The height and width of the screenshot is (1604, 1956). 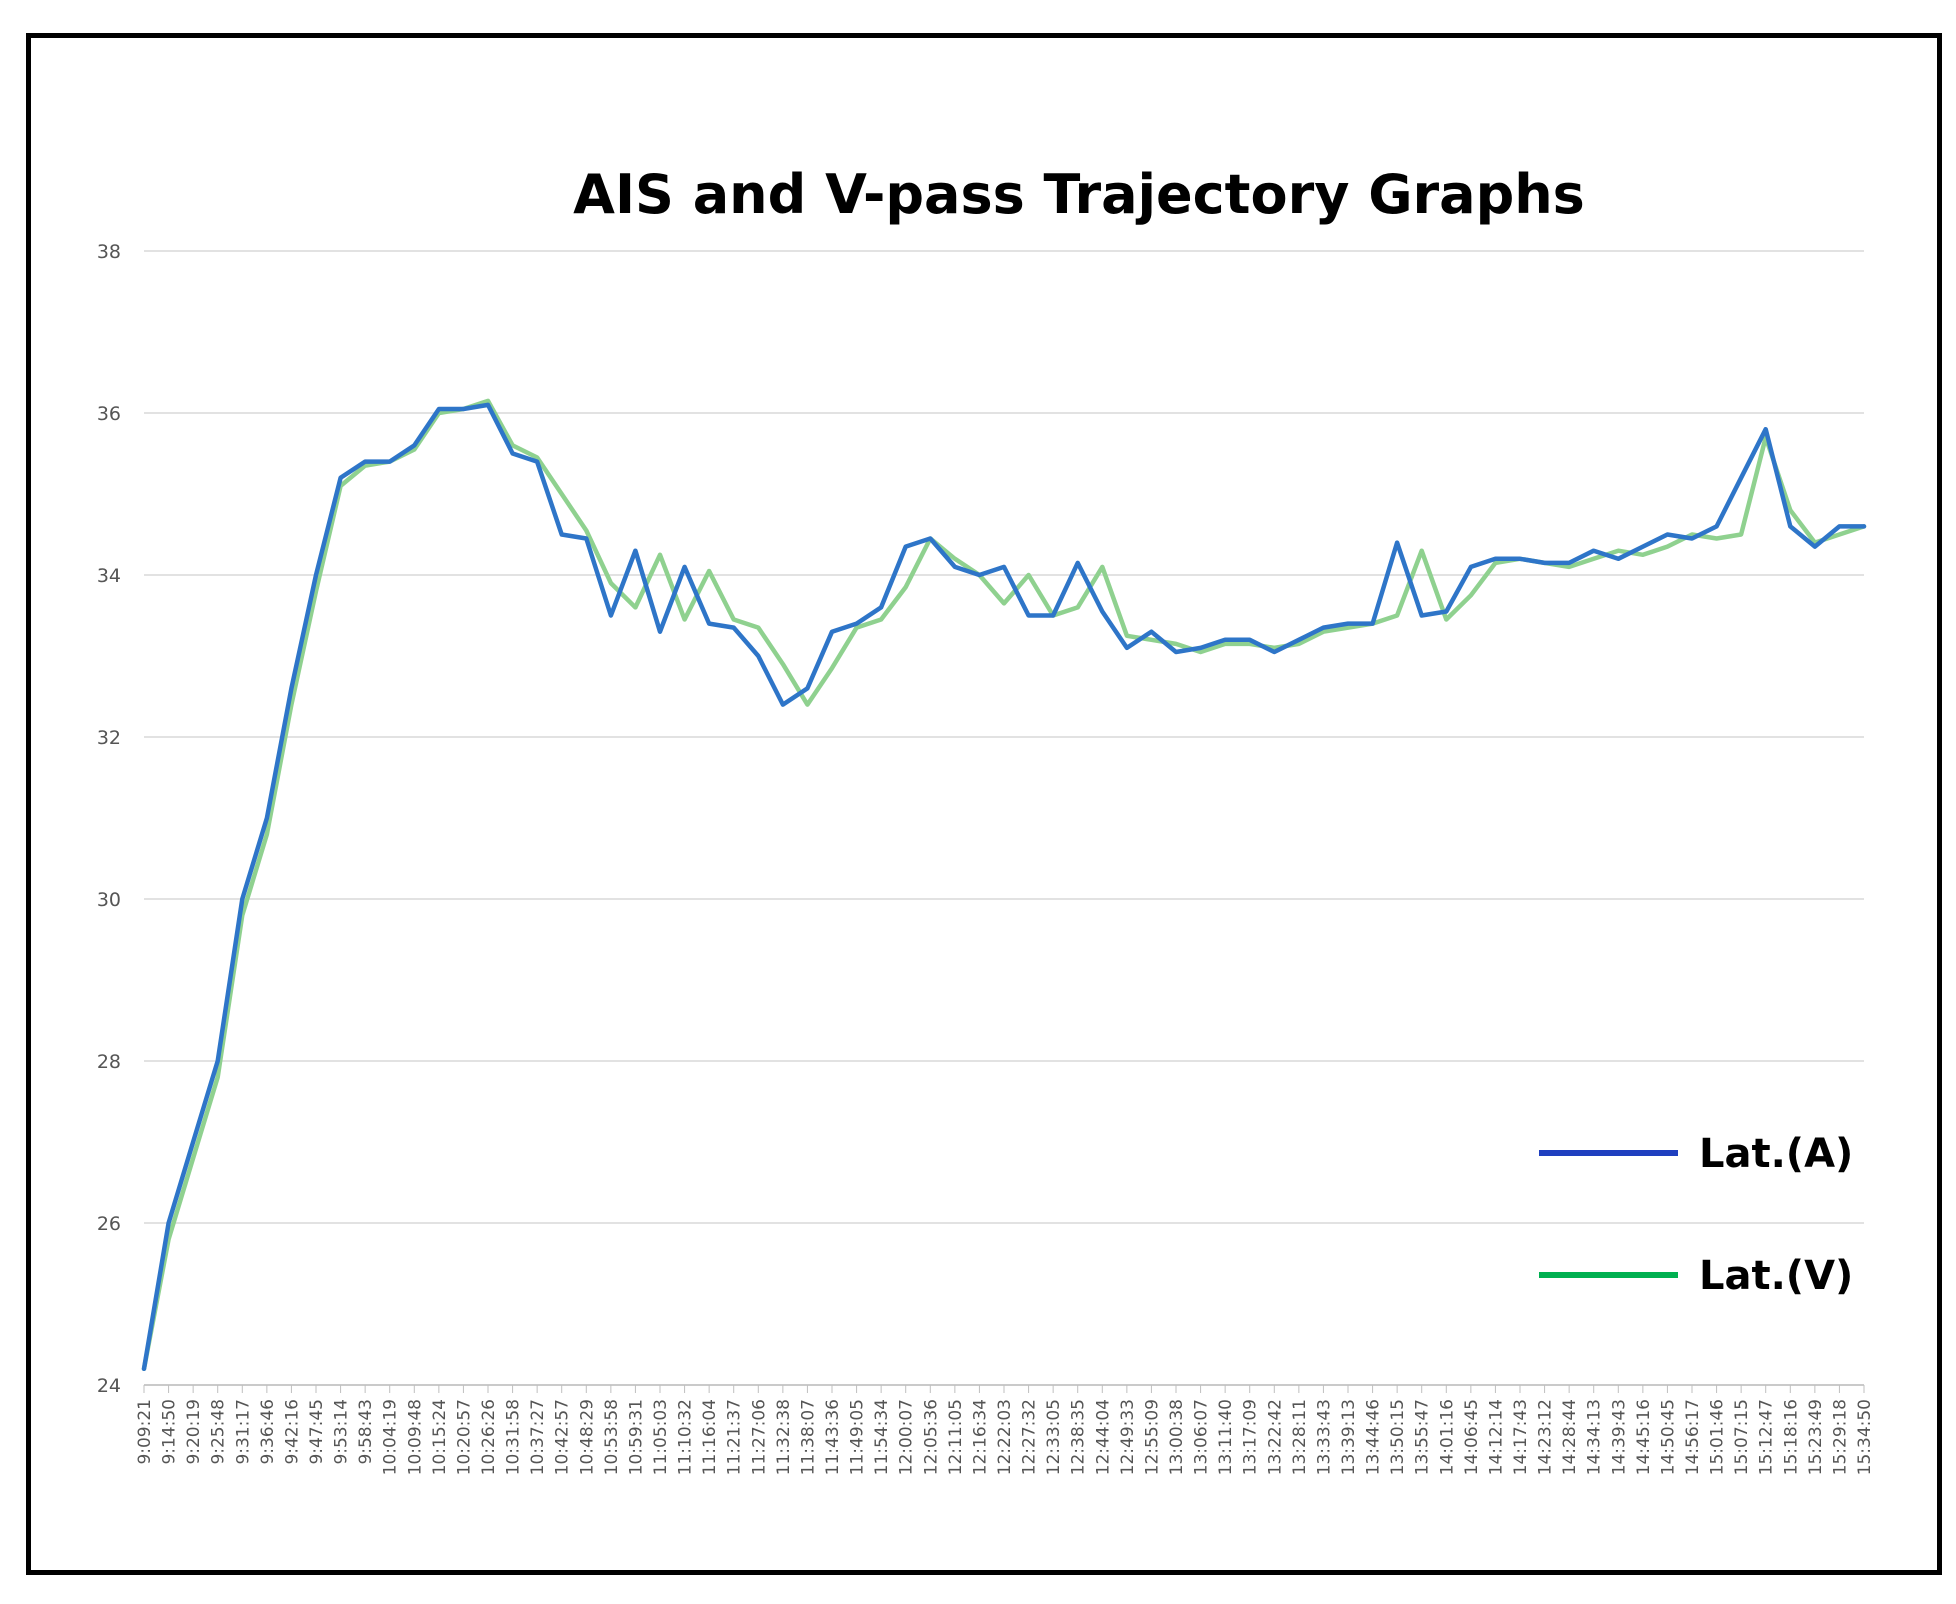 What do you see at coordinates (109, 1062) in the screenshot?
I see `y-tick-label: 28` at bounding box center [109, 1062].